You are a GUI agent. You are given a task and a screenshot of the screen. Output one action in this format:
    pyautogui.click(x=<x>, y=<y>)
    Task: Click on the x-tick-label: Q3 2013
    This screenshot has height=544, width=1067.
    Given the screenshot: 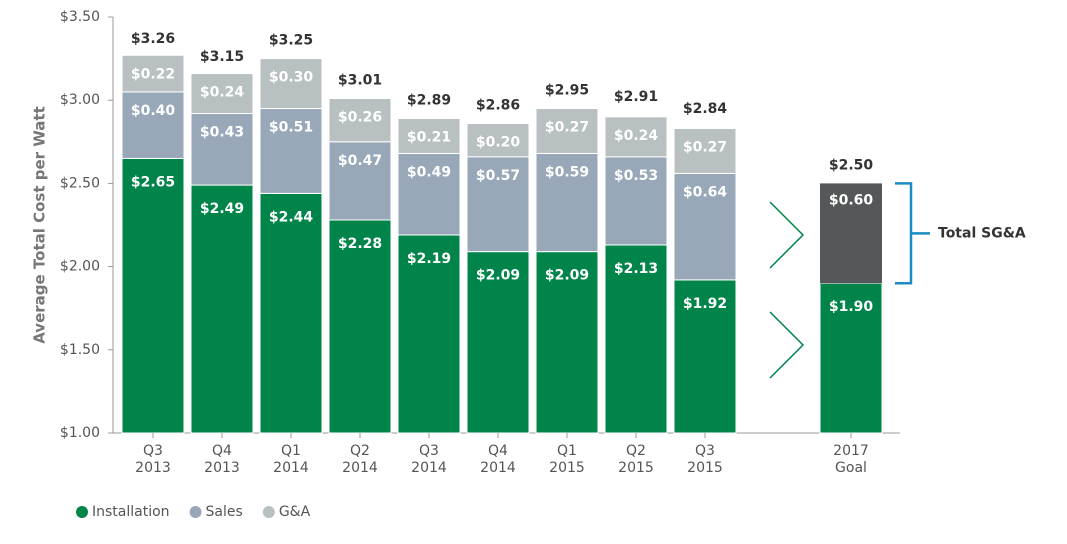 What is the action you would take?
    pyautogui.click(x=153, y=459)
    